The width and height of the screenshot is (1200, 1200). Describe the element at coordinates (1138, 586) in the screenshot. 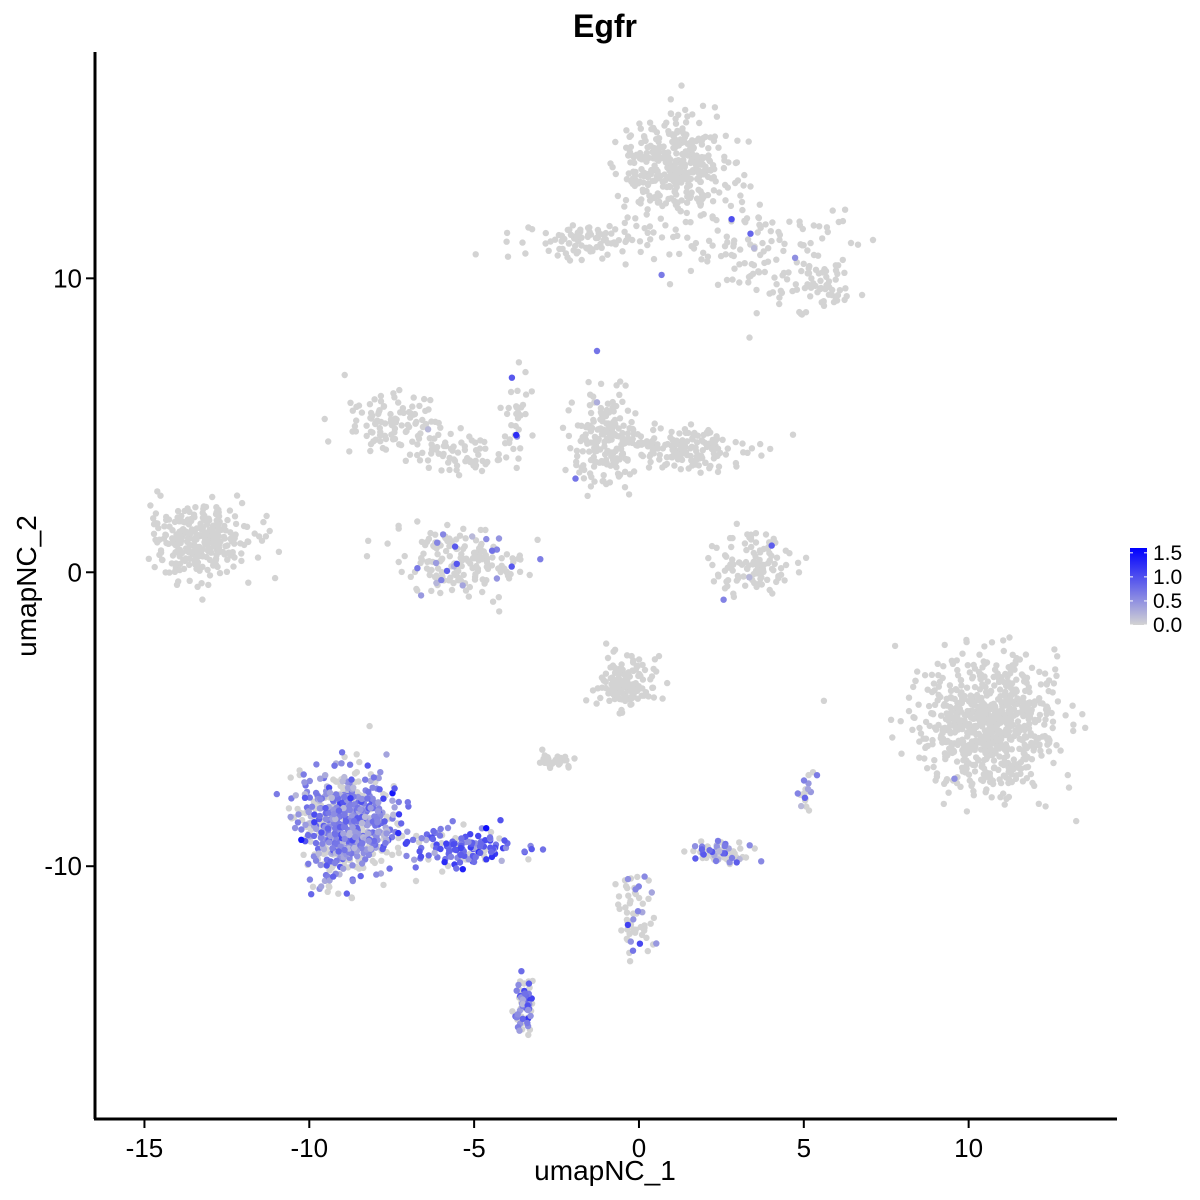

I see `color-legend-bar` at that location.